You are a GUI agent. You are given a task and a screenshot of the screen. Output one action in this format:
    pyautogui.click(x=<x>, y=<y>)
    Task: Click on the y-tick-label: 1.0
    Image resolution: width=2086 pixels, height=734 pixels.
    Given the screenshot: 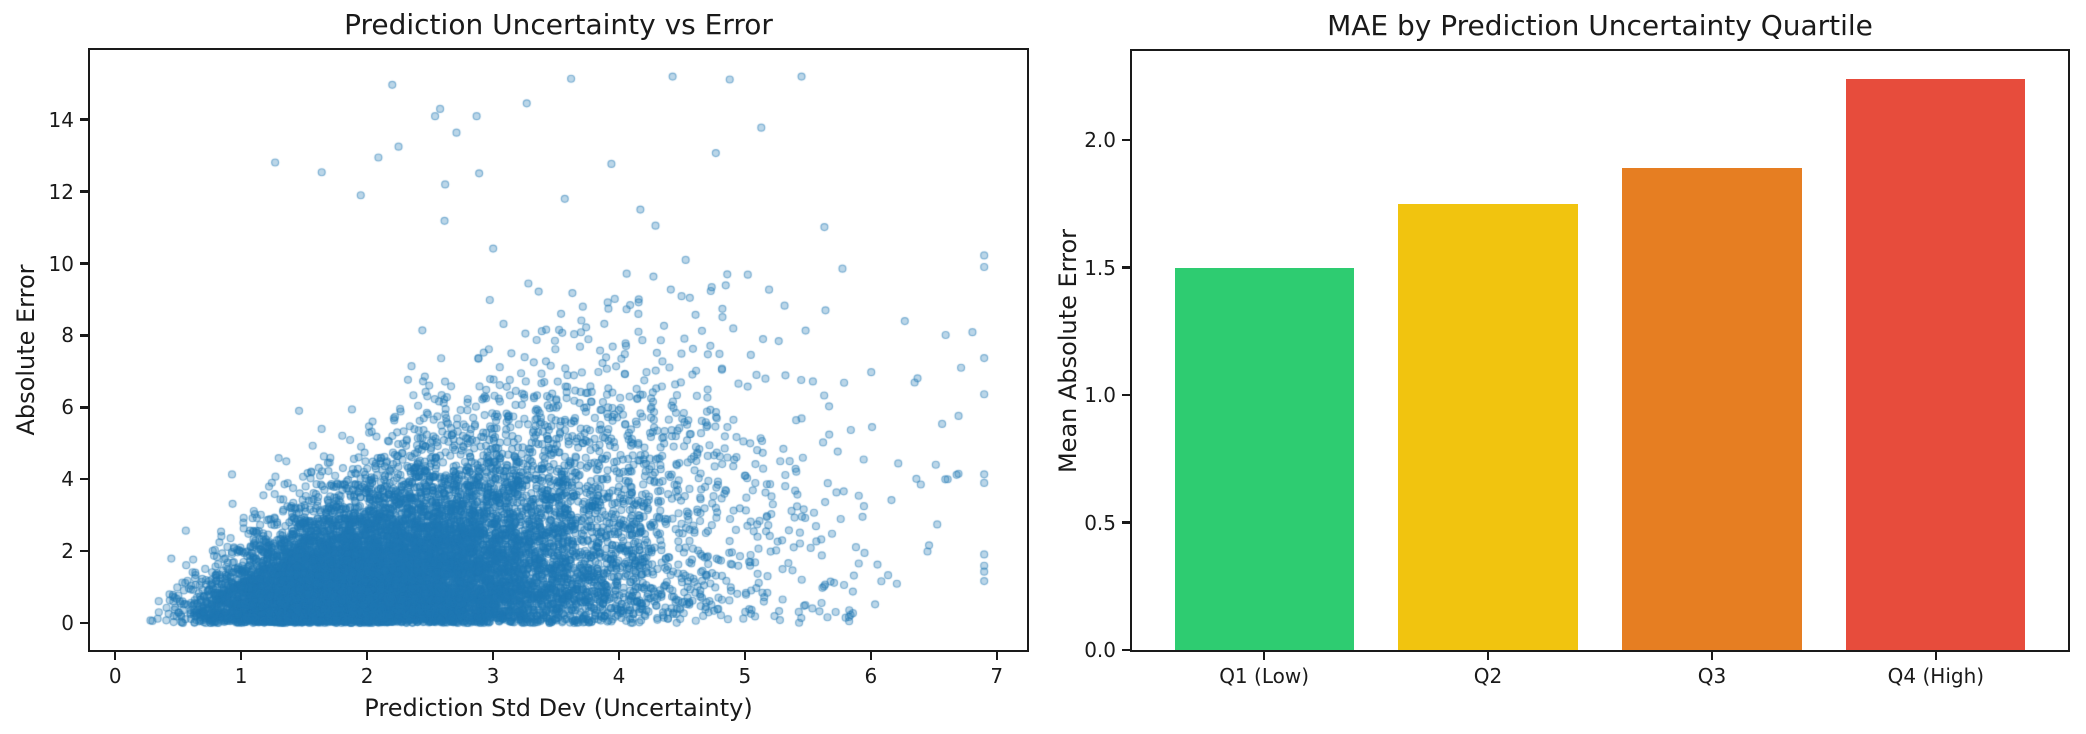 What is the action you would take?
    pyautogui.click(x=1100, y=395)
    